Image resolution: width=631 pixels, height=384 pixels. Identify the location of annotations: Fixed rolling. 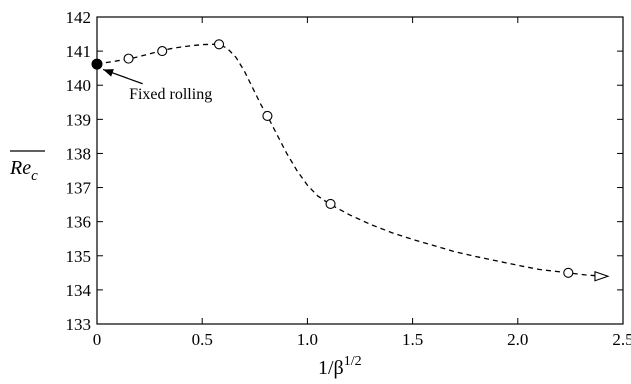
(157, 85).